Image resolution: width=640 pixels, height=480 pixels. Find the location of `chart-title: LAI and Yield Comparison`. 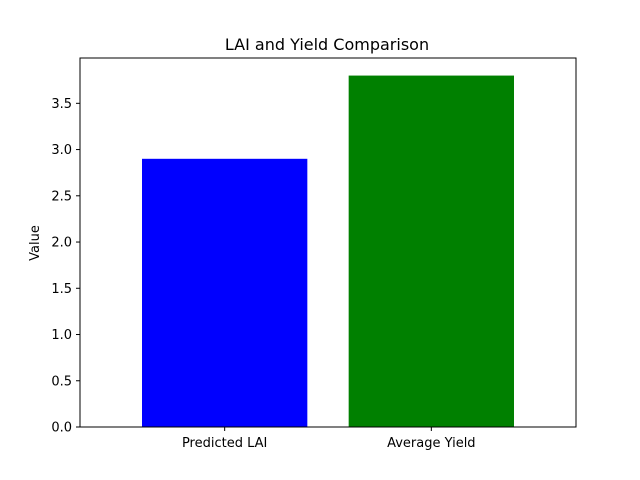

chart-title: LAI and Yield Comparison is located at coordinates (327, 44).